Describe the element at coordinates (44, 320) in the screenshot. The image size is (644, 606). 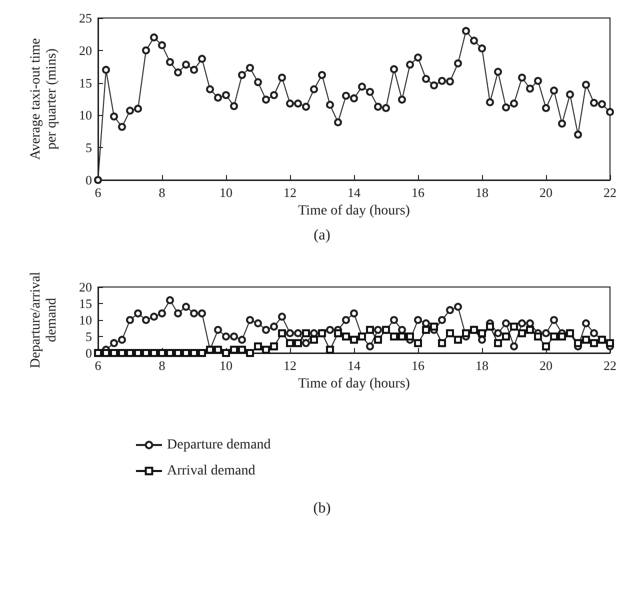
I see `y-axis-title: Departure/arrival demand` at that location.